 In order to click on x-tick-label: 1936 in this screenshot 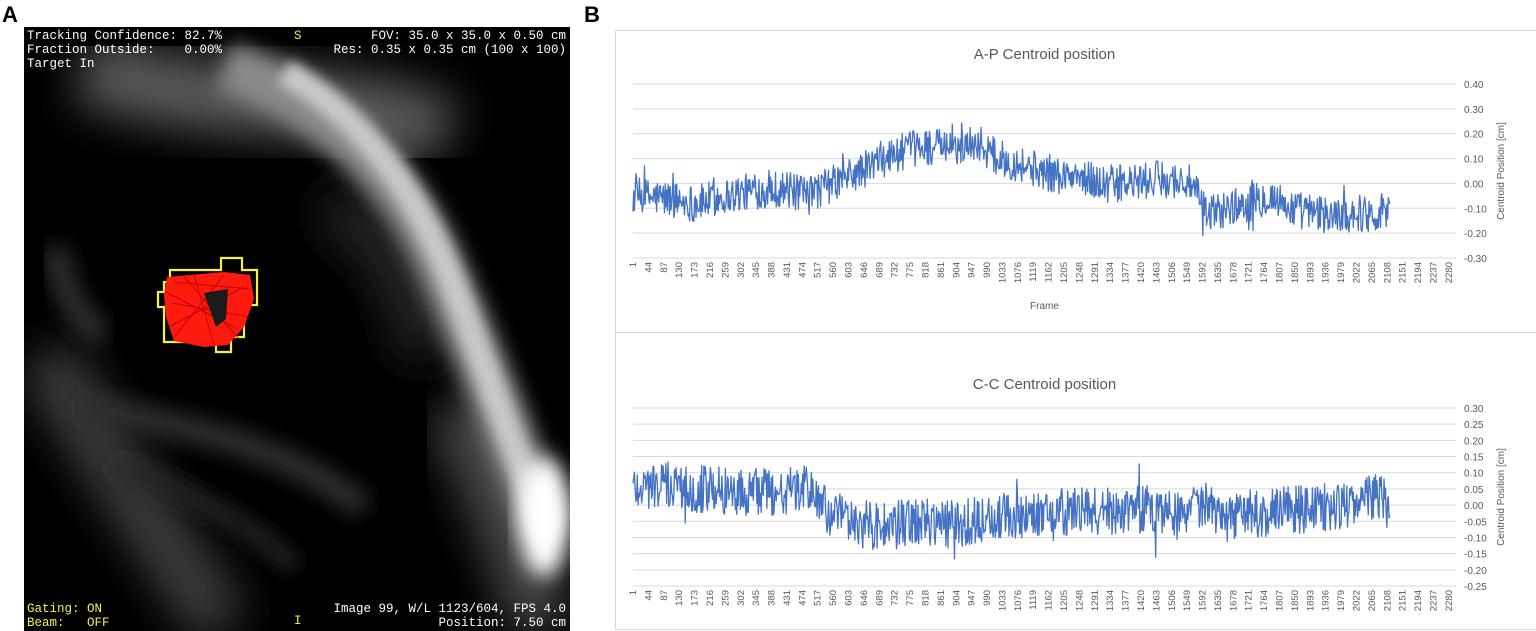, I will do `click(1326, 600)`.